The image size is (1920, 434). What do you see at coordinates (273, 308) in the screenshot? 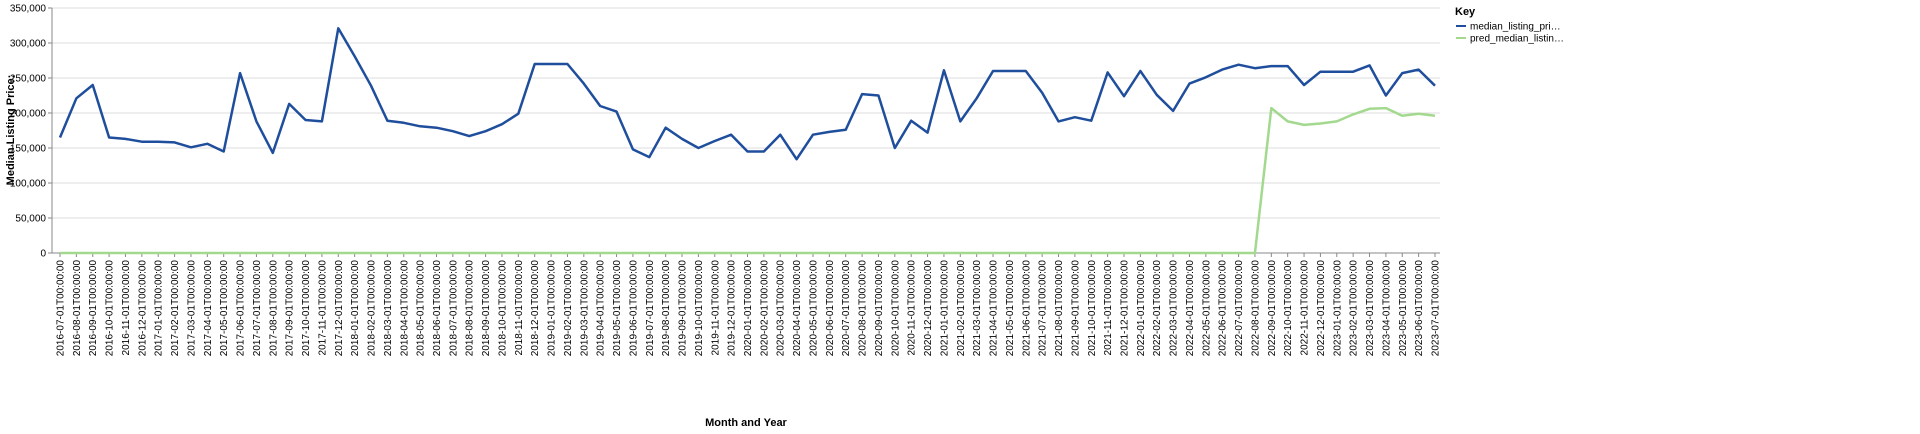
I see `x-tick-label: 2017-08-01T00:00:00` at bounding box center [273, 308].